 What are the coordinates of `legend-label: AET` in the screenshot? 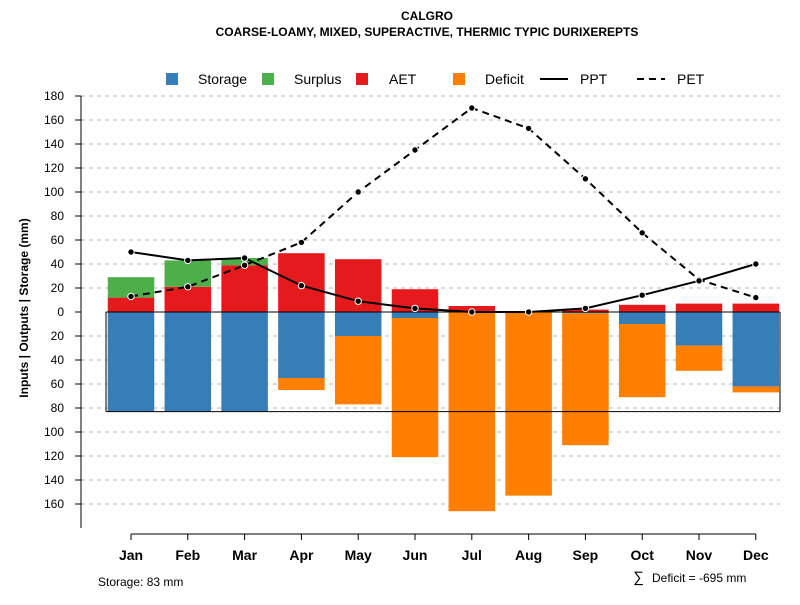 It's located at (403, 79).